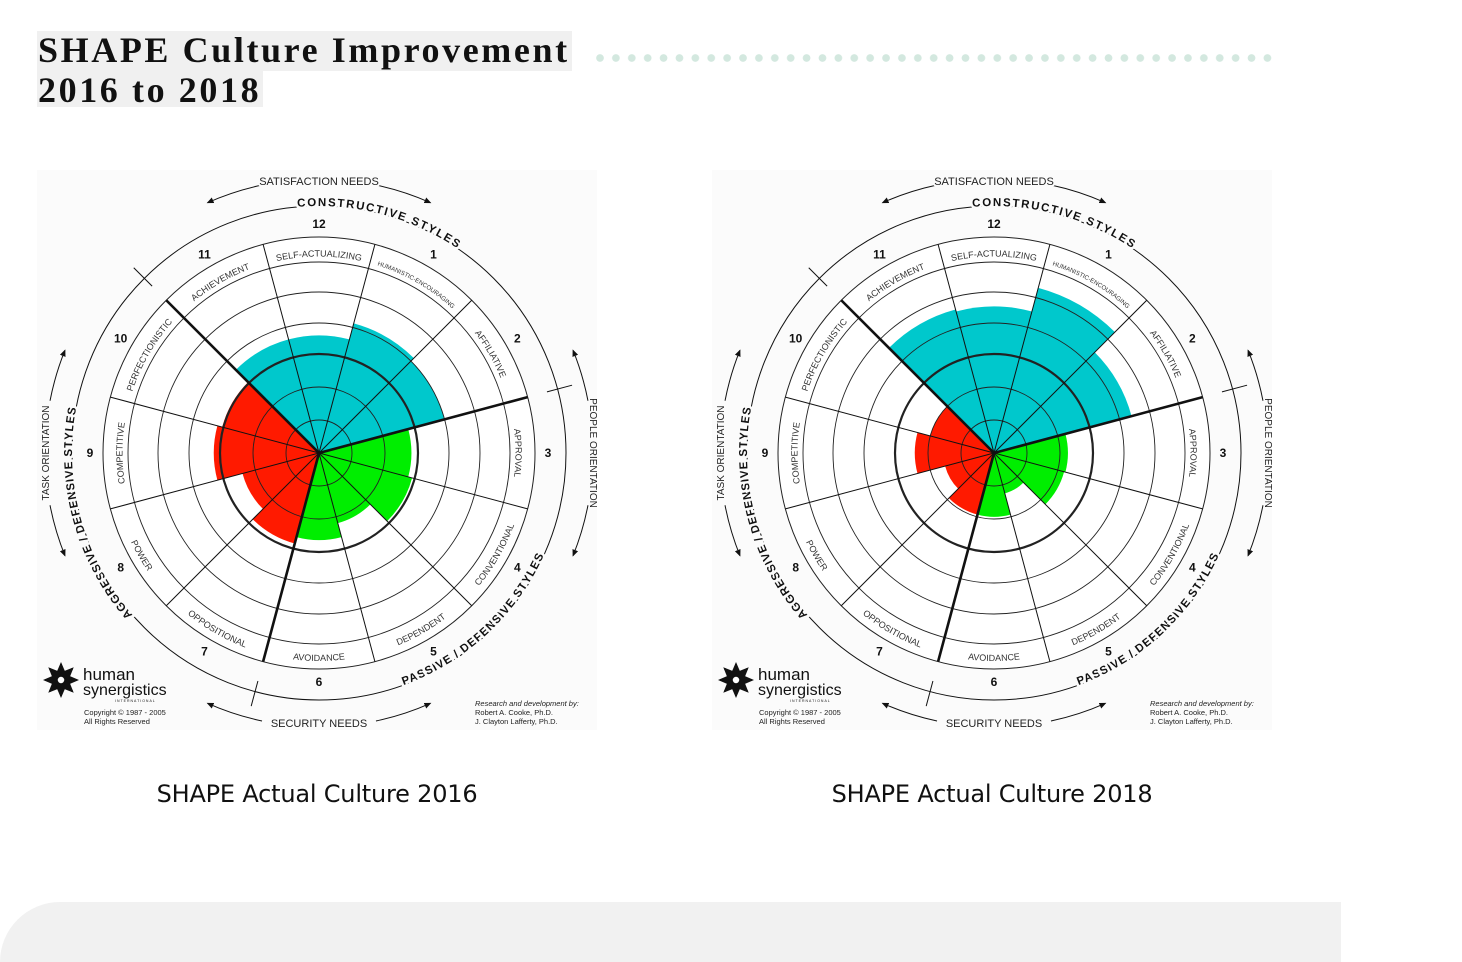 The image size is (1462, 962). I want to click on sector-label: SELF-ACTUALIZING, so click(319, 255).